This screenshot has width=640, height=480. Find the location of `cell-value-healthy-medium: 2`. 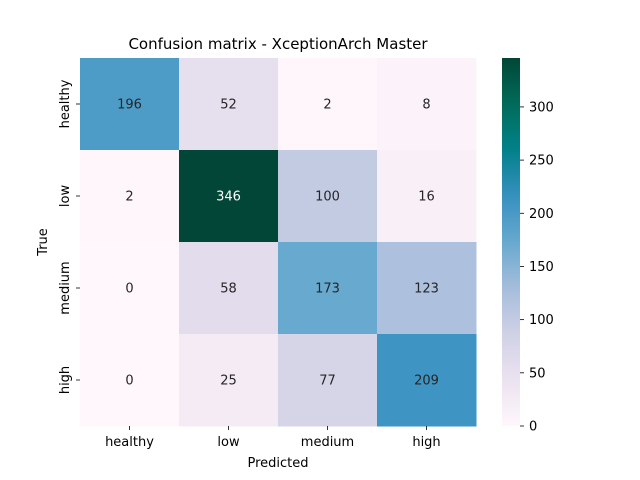

cell-value-healthy-medium: 2 is located at coordinates (327, 105).